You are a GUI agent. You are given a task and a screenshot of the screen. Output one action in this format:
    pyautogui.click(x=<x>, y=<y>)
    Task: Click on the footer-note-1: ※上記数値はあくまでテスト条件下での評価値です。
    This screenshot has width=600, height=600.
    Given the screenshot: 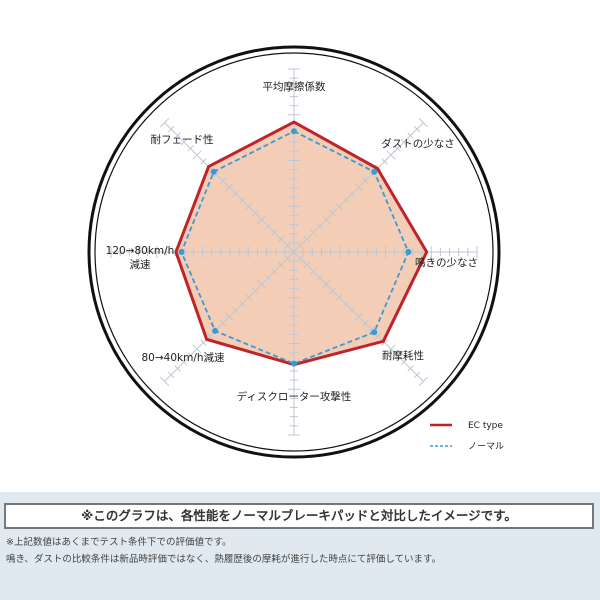 What is the action you would take?
    pyautogui.click(x=119, y=542)
    